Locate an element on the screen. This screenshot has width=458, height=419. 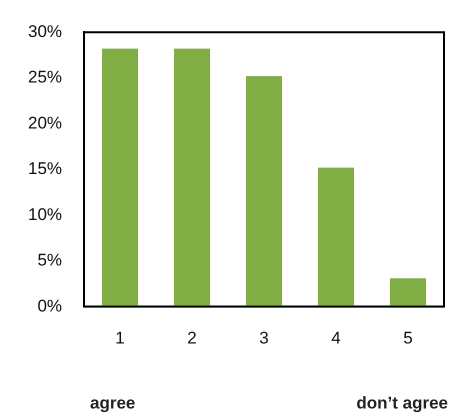
y-tick-label: 15% is located at coordinates (45, 168).